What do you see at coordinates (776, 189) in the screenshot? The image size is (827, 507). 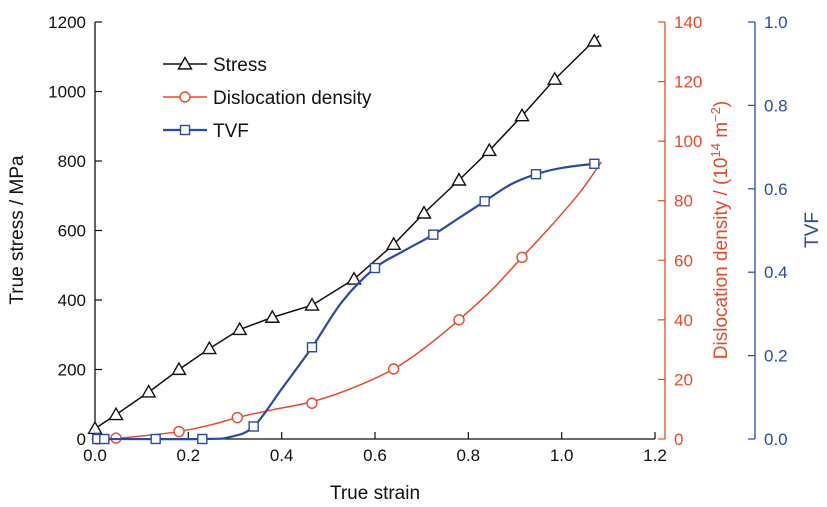 I see `right2-tick-label: 0.6` at bounding box center [776, 189].